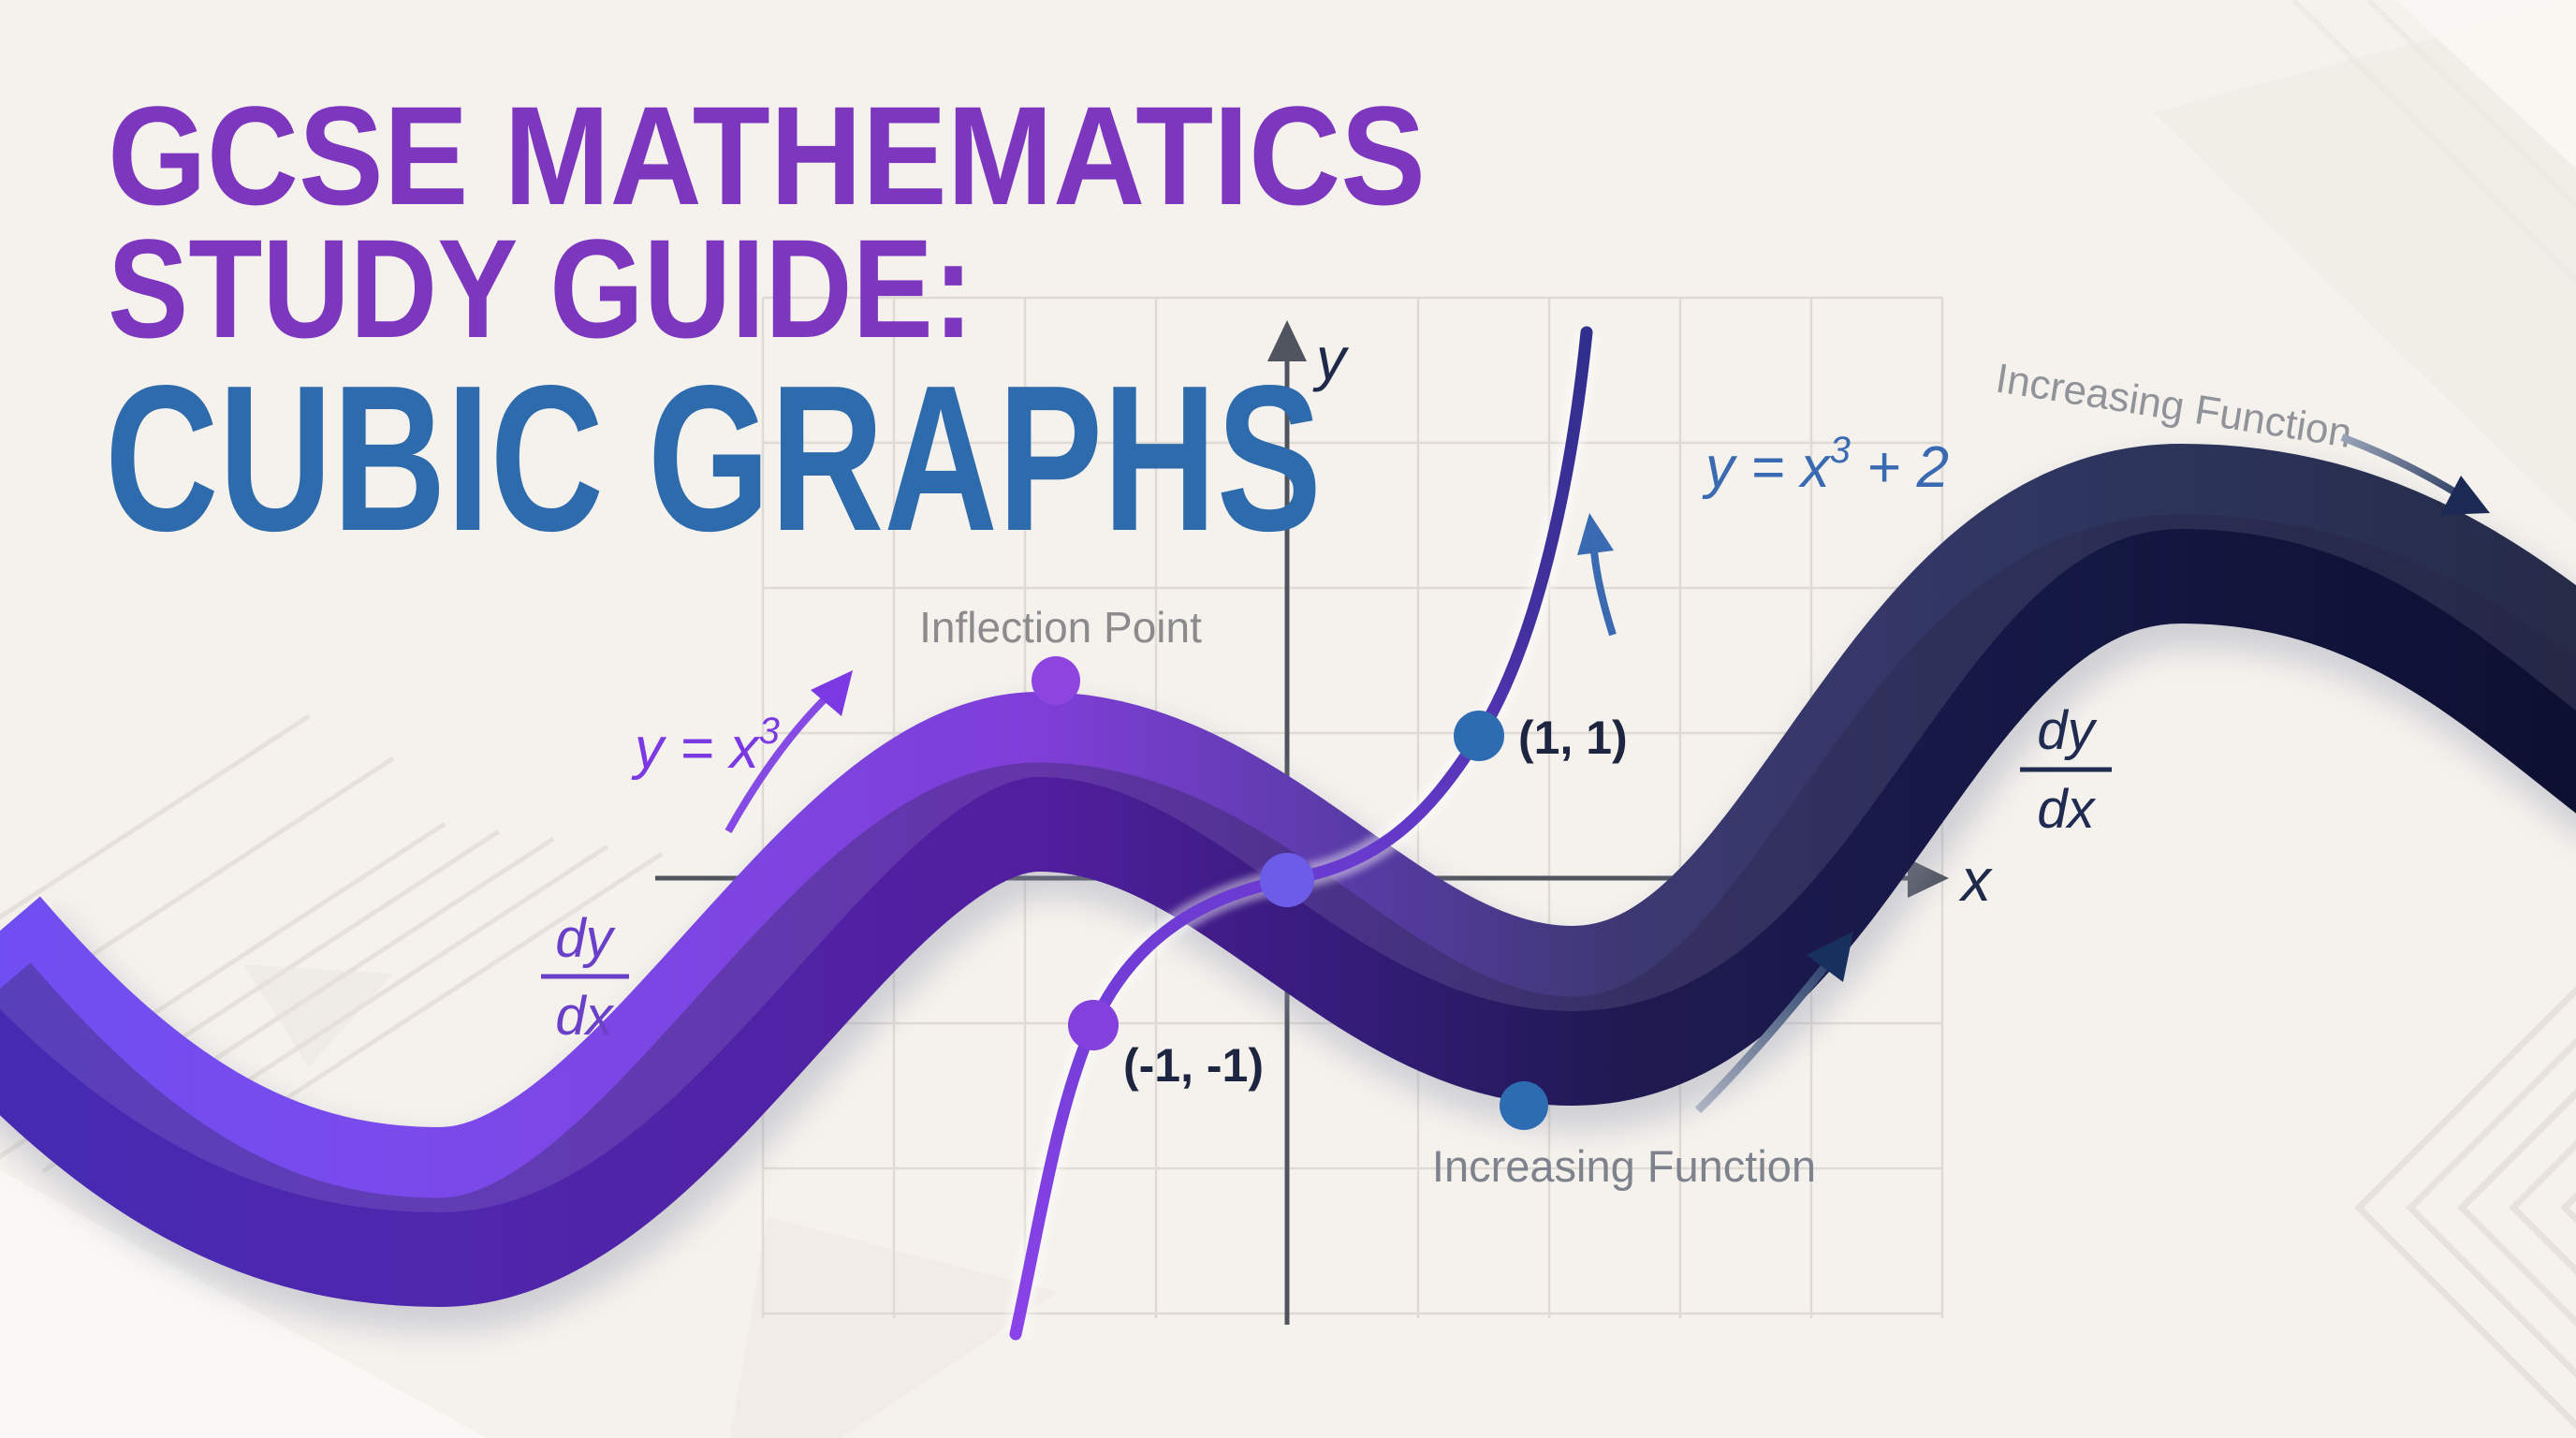 The height and width of the screenshot is (1438, 2576). What do you see at coordinates (714, 459) in the screenshot?
I see `title-line-3: CUBIC GRAPHS` at bounding box center [714, 459].